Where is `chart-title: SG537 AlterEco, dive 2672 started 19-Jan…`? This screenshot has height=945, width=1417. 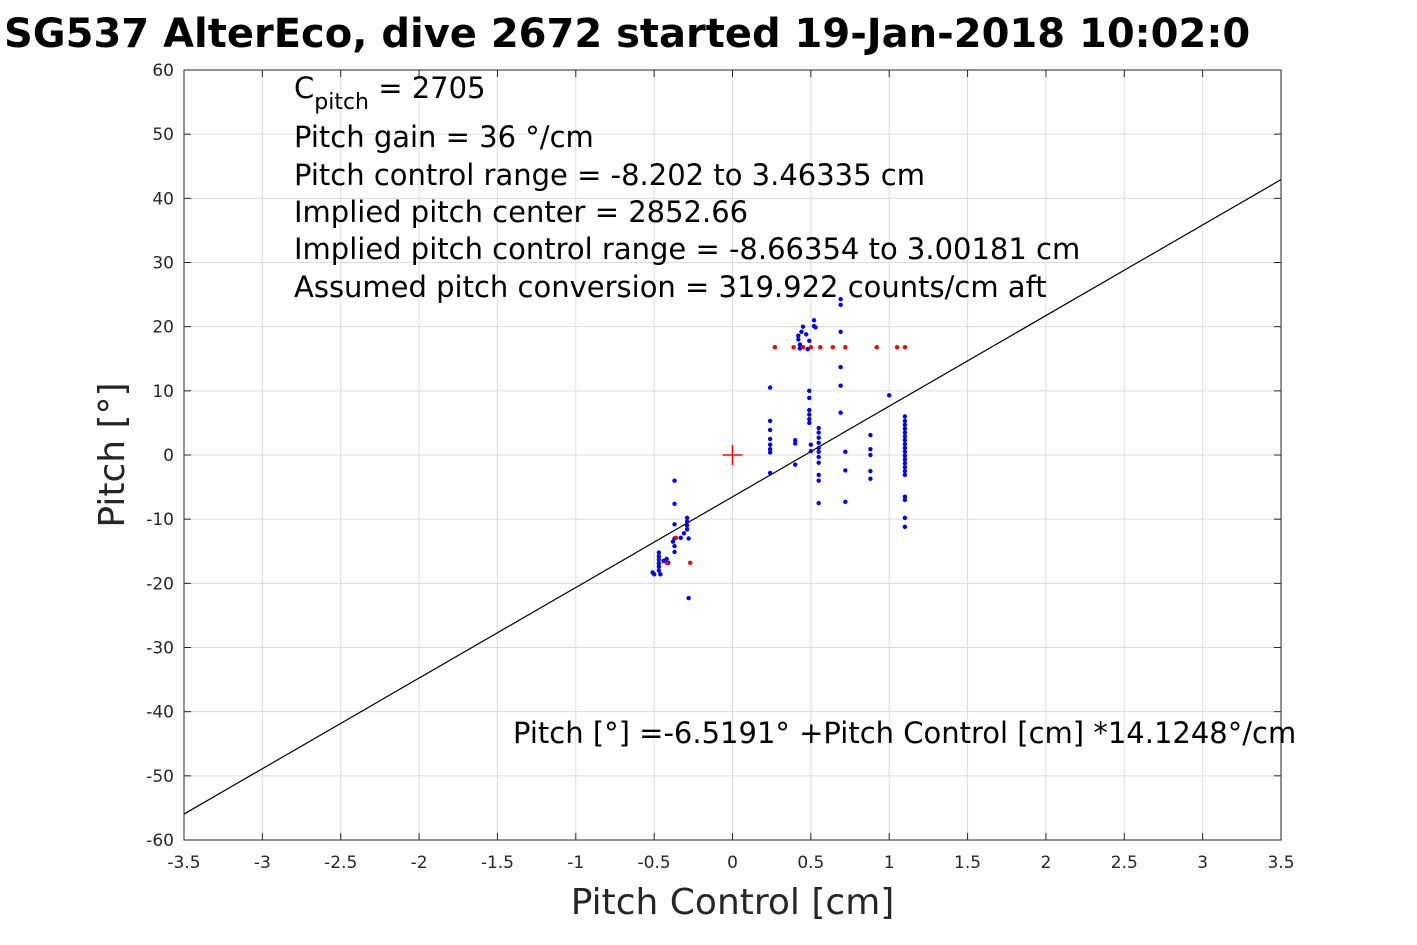 chart-title: SG537 AlterEco, dive 2672 started 19-Jan… is located at coordinates (627, 34).